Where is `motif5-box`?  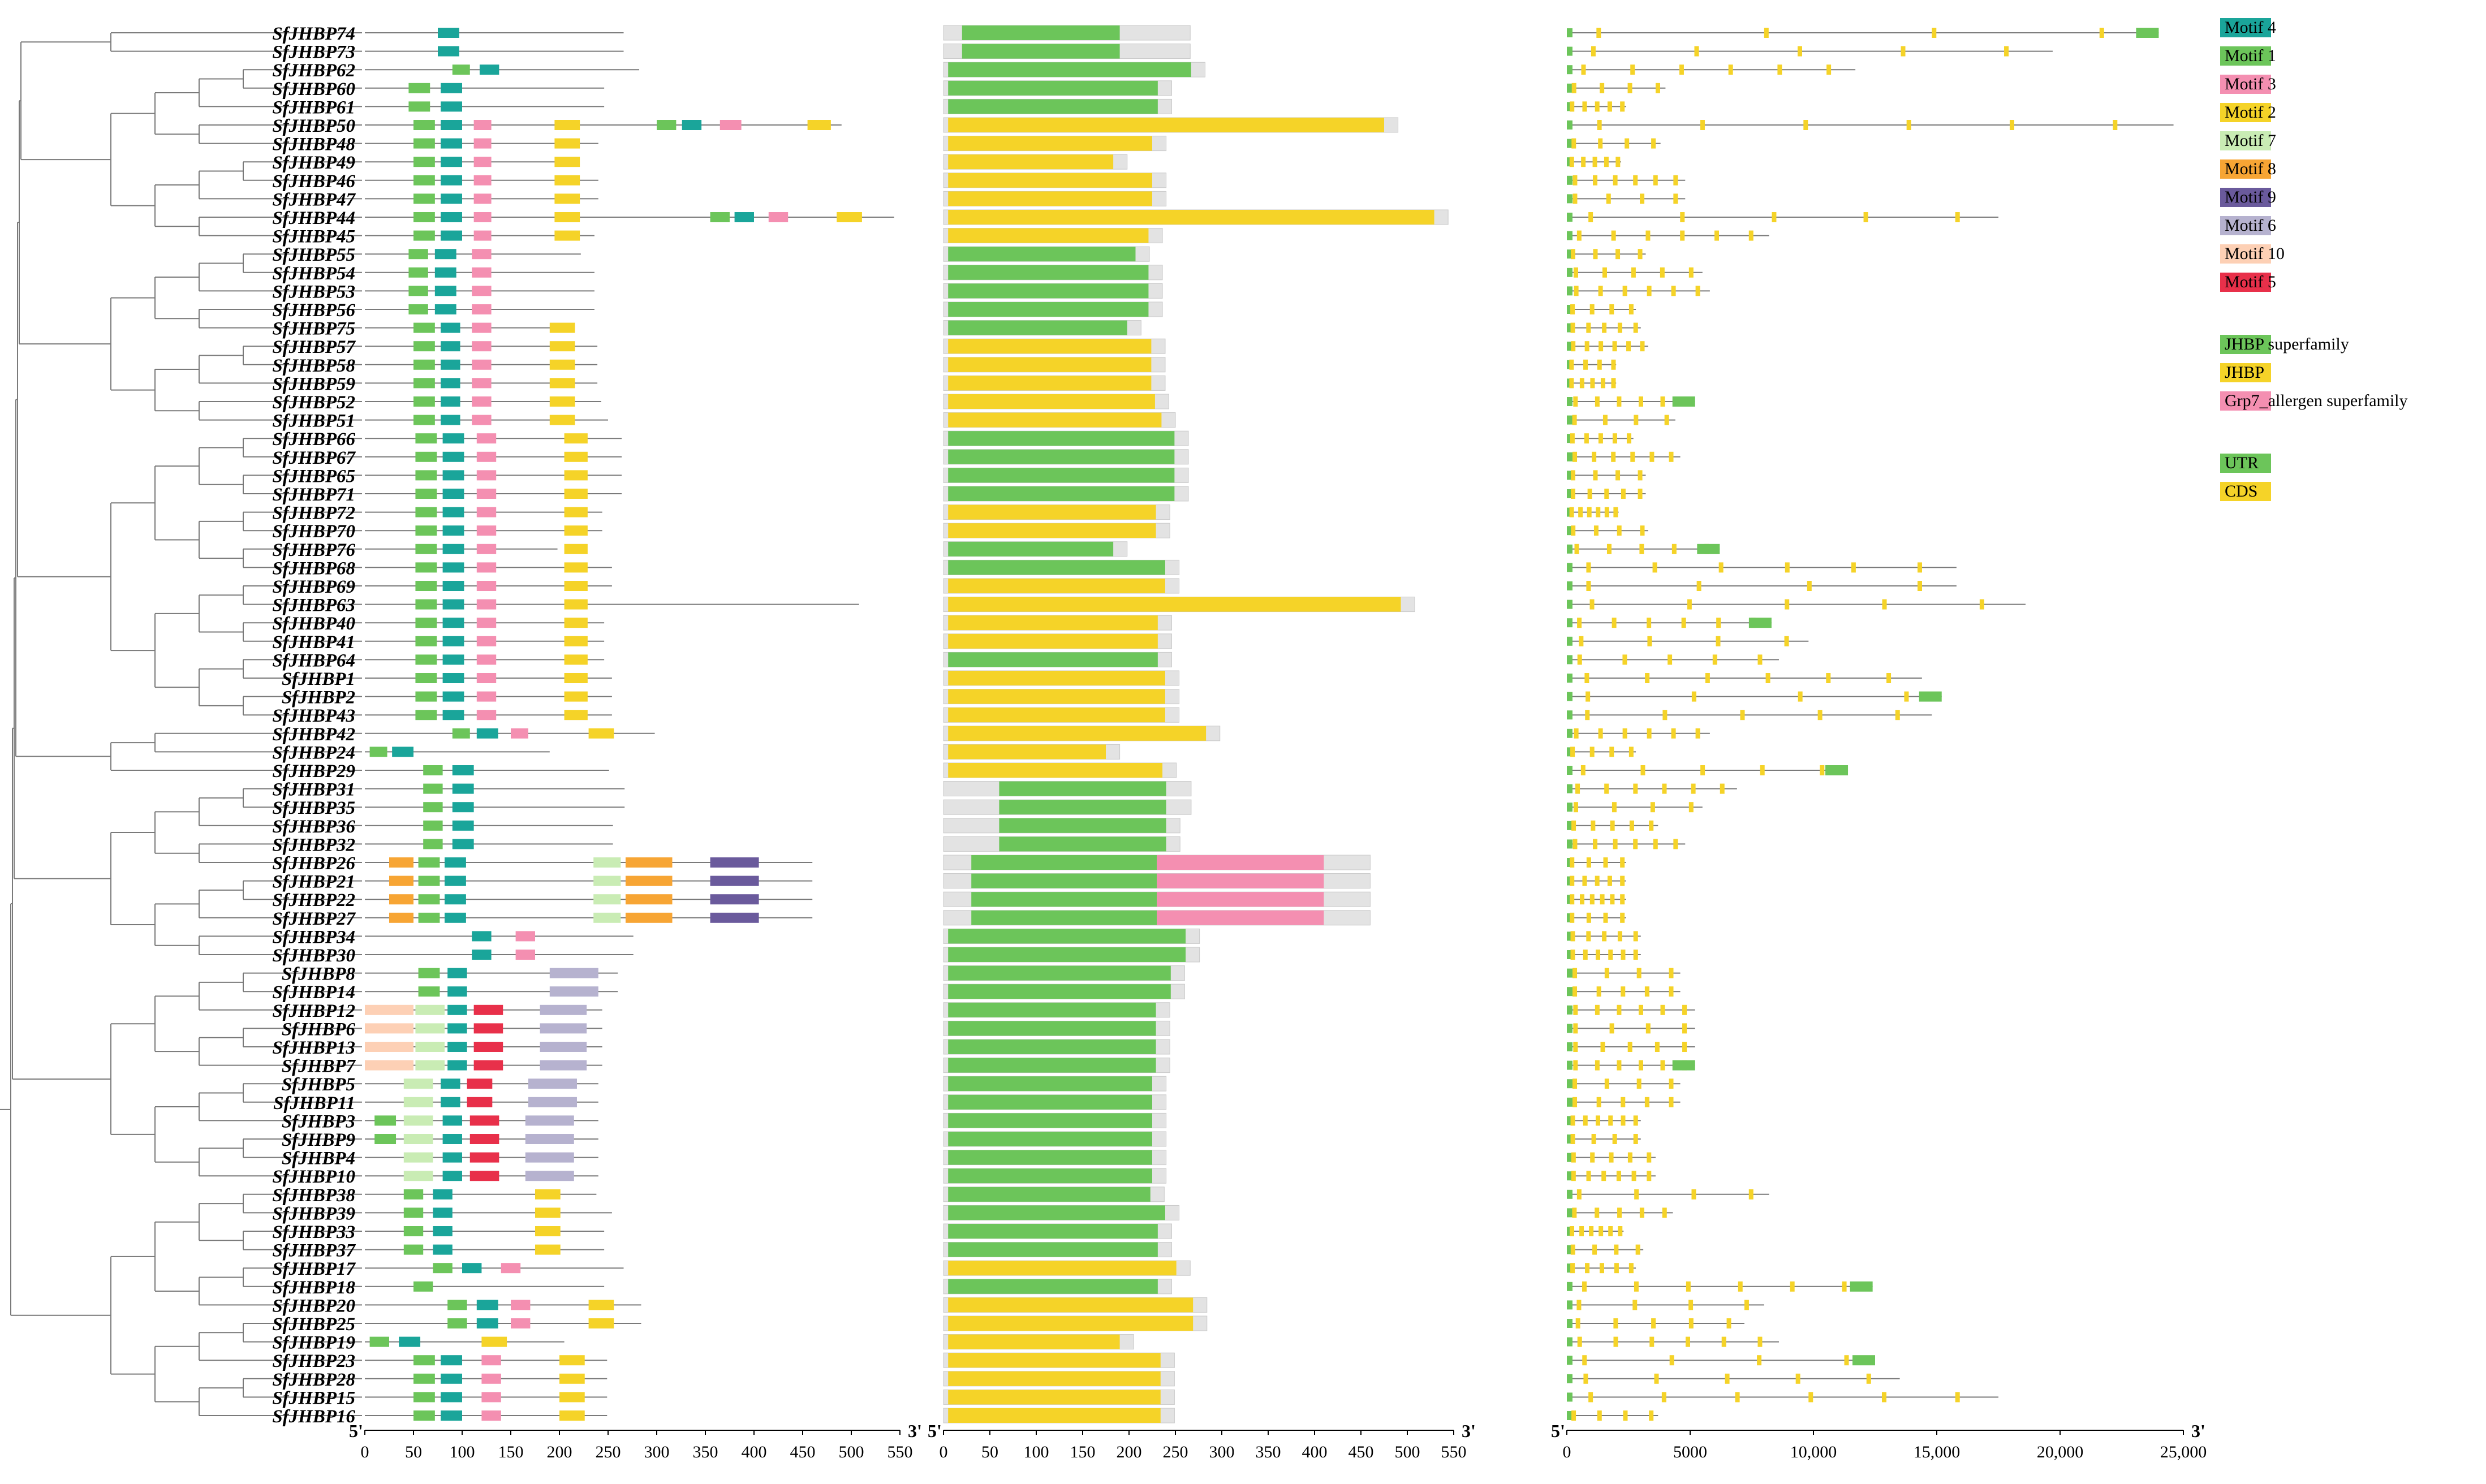
motif5-box is located at coordinates (480, 1084).